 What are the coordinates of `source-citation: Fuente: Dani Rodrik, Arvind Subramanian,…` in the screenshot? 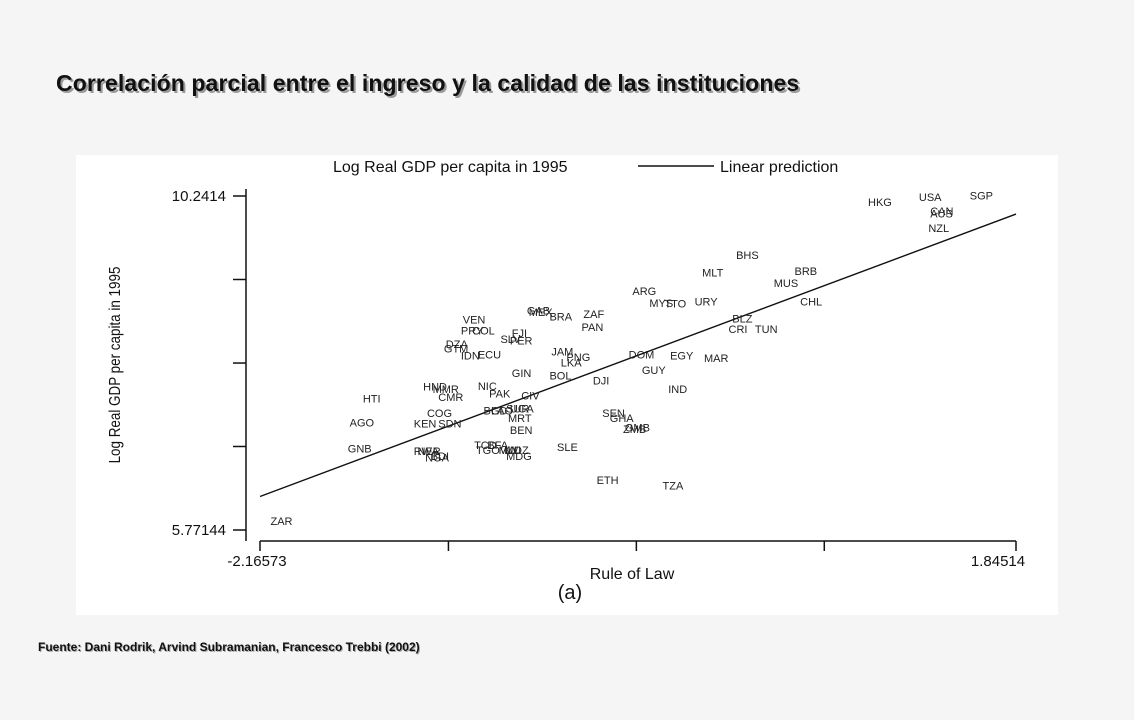 It's located at (229, 647).